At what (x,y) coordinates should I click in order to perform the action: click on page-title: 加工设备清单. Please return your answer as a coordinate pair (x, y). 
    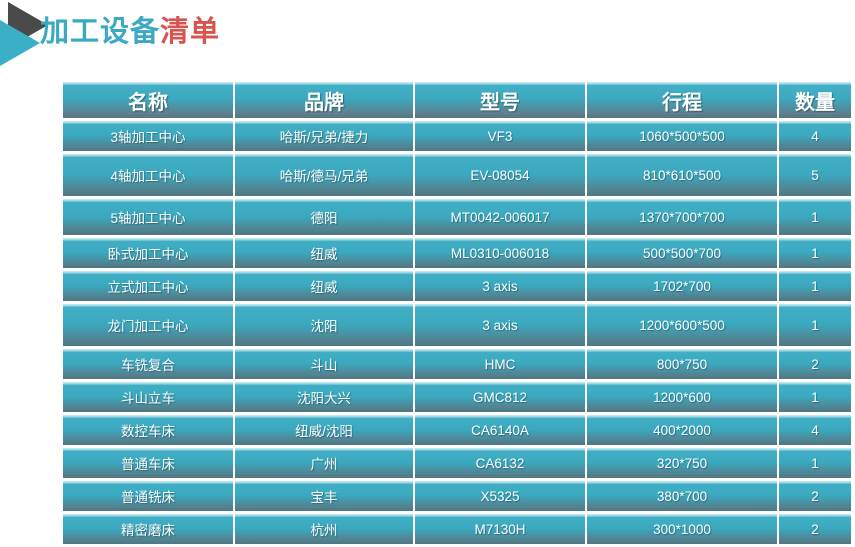
    Looking at the image, I should click on (130, 32).